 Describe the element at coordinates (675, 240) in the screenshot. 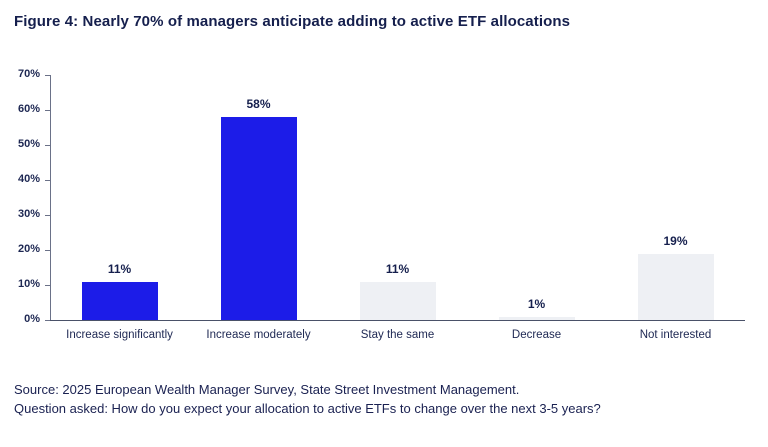

I see `bar-value-label: 19%` at that location.